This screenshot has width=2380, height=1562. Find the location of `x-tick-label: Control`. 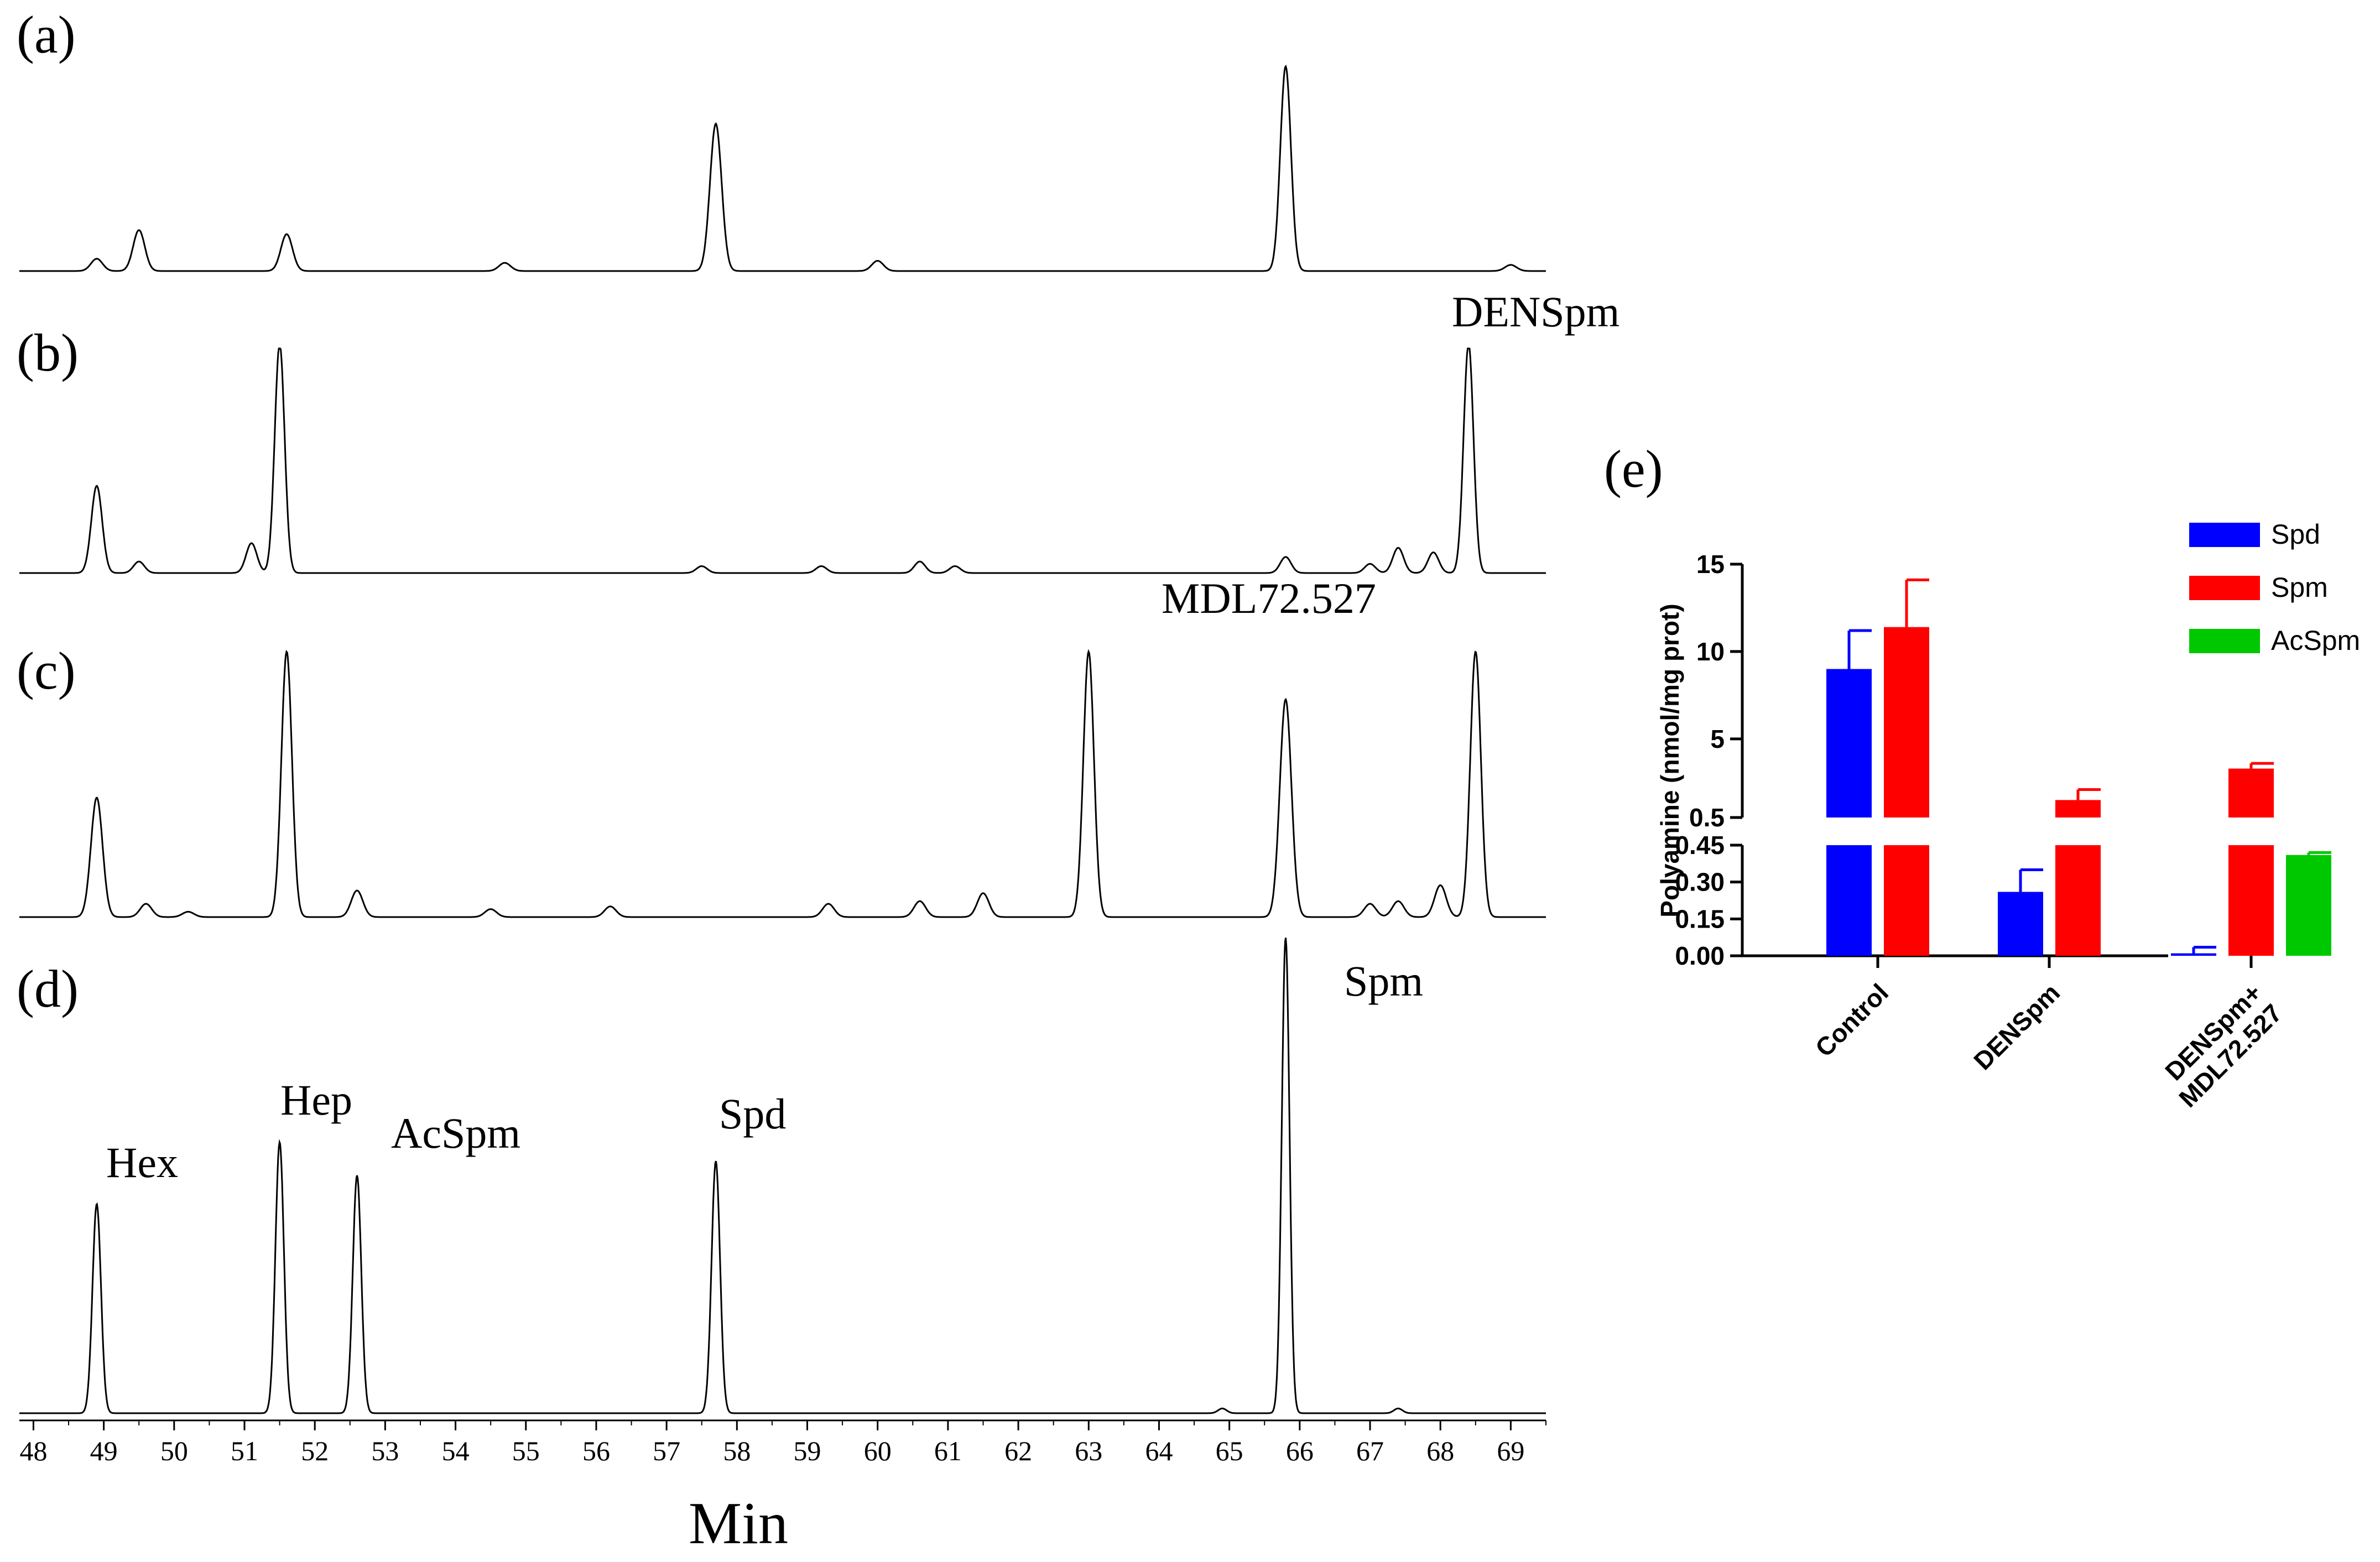

x-tick-label: Control is located at coordinates (1852, 1020).